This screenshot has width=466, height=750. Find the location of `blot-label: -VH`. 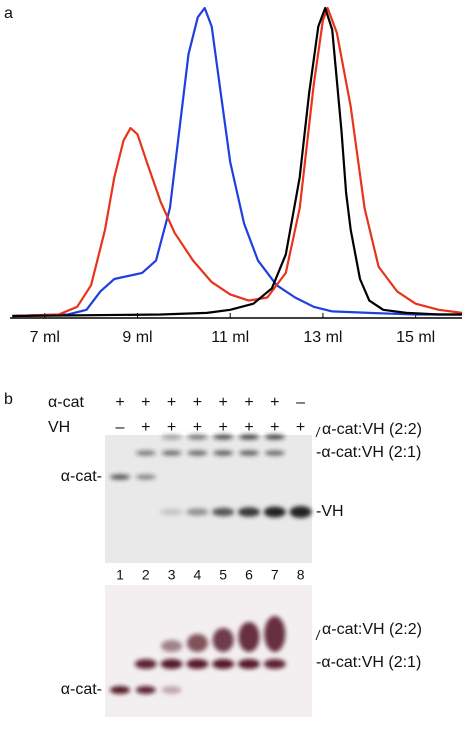

blot-label: -VH is located at coordinates (330, 511).